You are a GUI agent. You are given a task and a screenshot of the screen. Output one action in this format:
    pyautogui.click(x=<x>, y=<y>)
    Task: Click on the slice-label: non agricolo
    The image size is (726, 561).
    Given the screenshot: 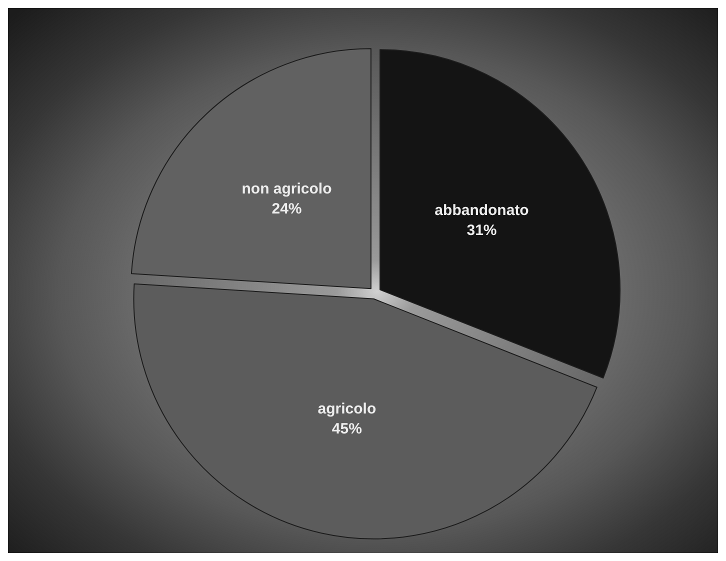 What is the action you would take?
    pyautogui.click(x=287, y=189)
    